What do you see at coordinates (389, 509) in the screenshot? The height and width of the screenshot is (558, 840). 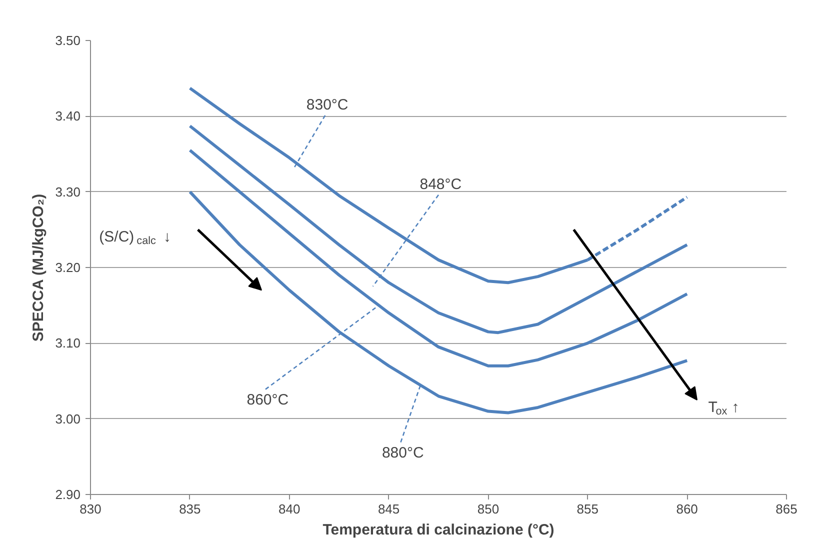 I see `x-tick-label: 845` at bounding box center [389, 509].